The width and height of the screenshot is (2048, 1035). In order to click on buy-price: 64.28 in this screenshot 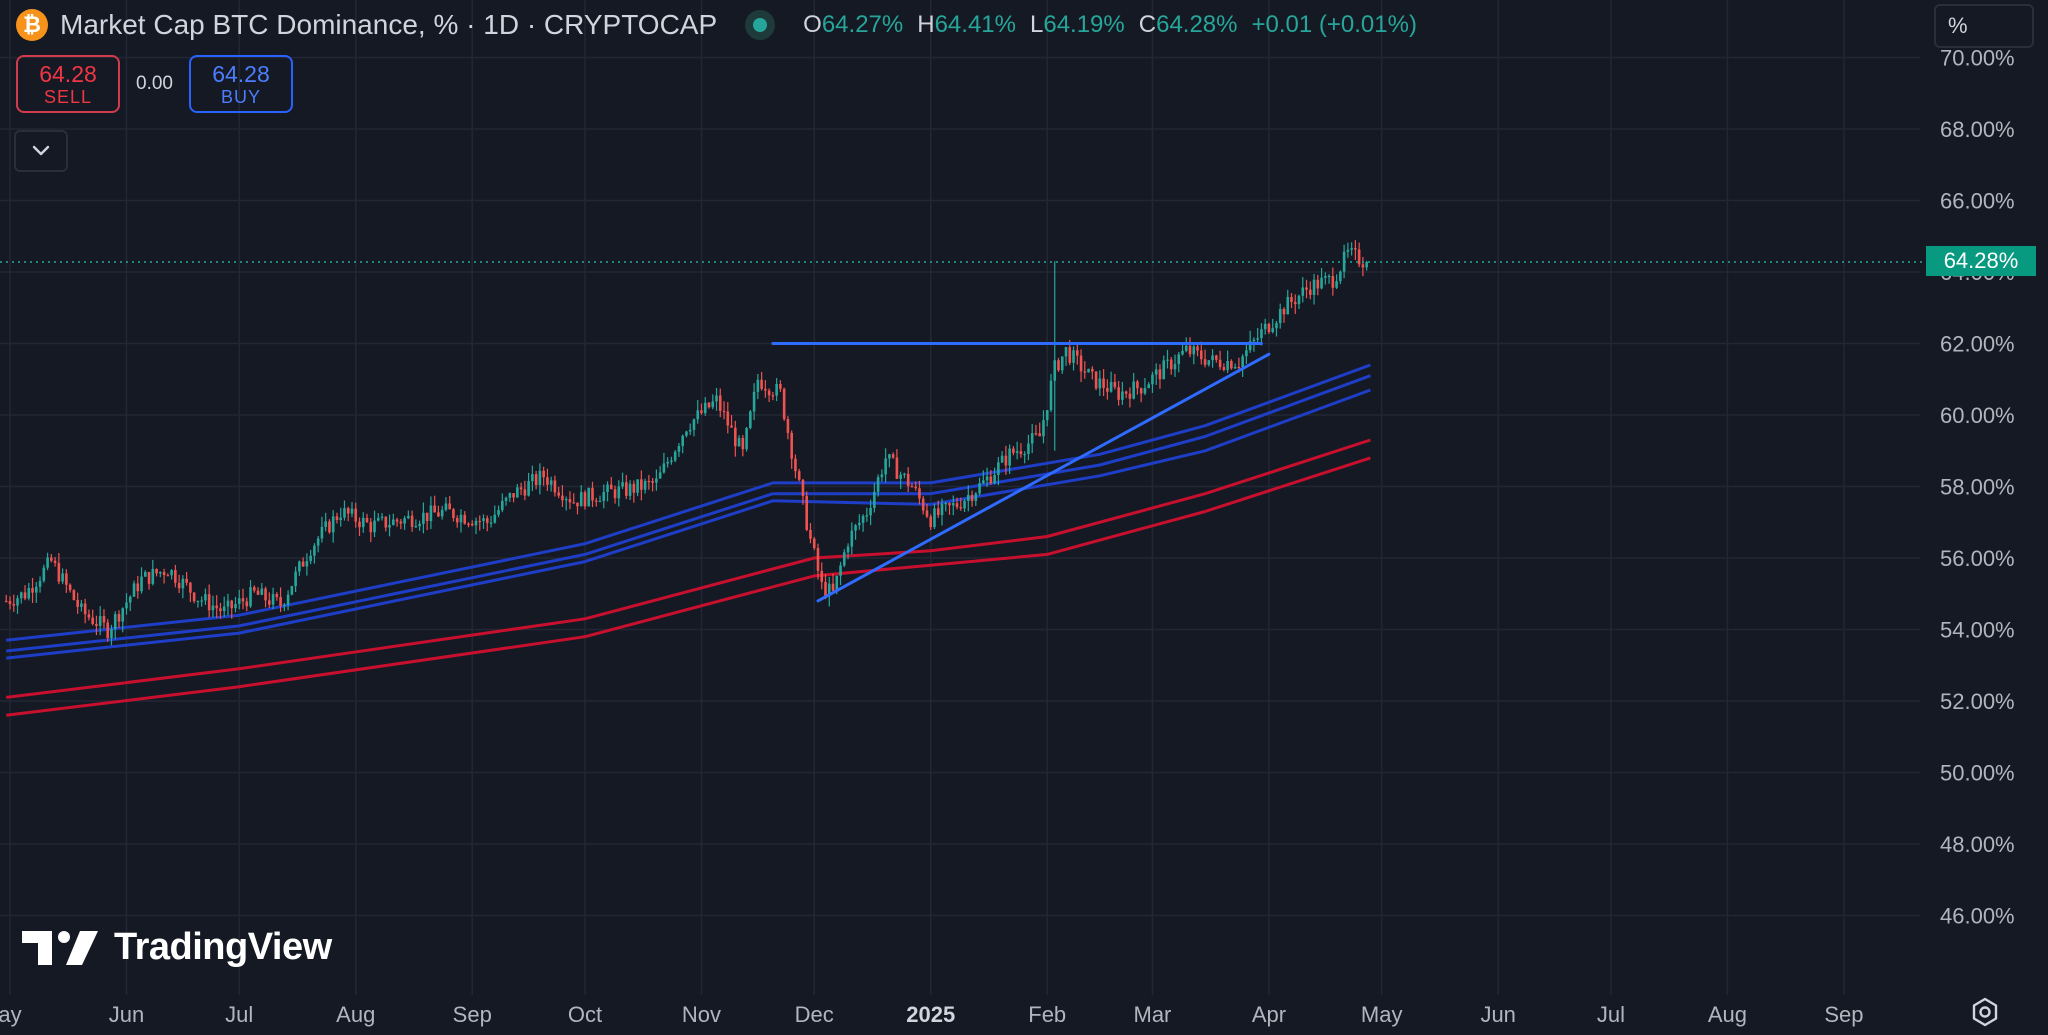, I will do `click(241, 74)`.